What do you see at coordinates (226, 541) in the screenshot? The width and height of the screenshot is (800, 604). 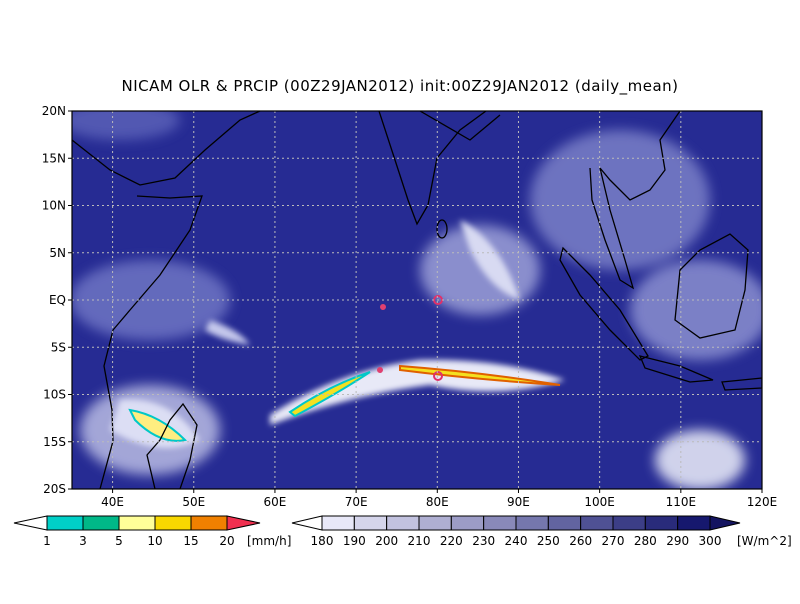 I see `colorbar-label: 20` at bounding box center [226, 541].